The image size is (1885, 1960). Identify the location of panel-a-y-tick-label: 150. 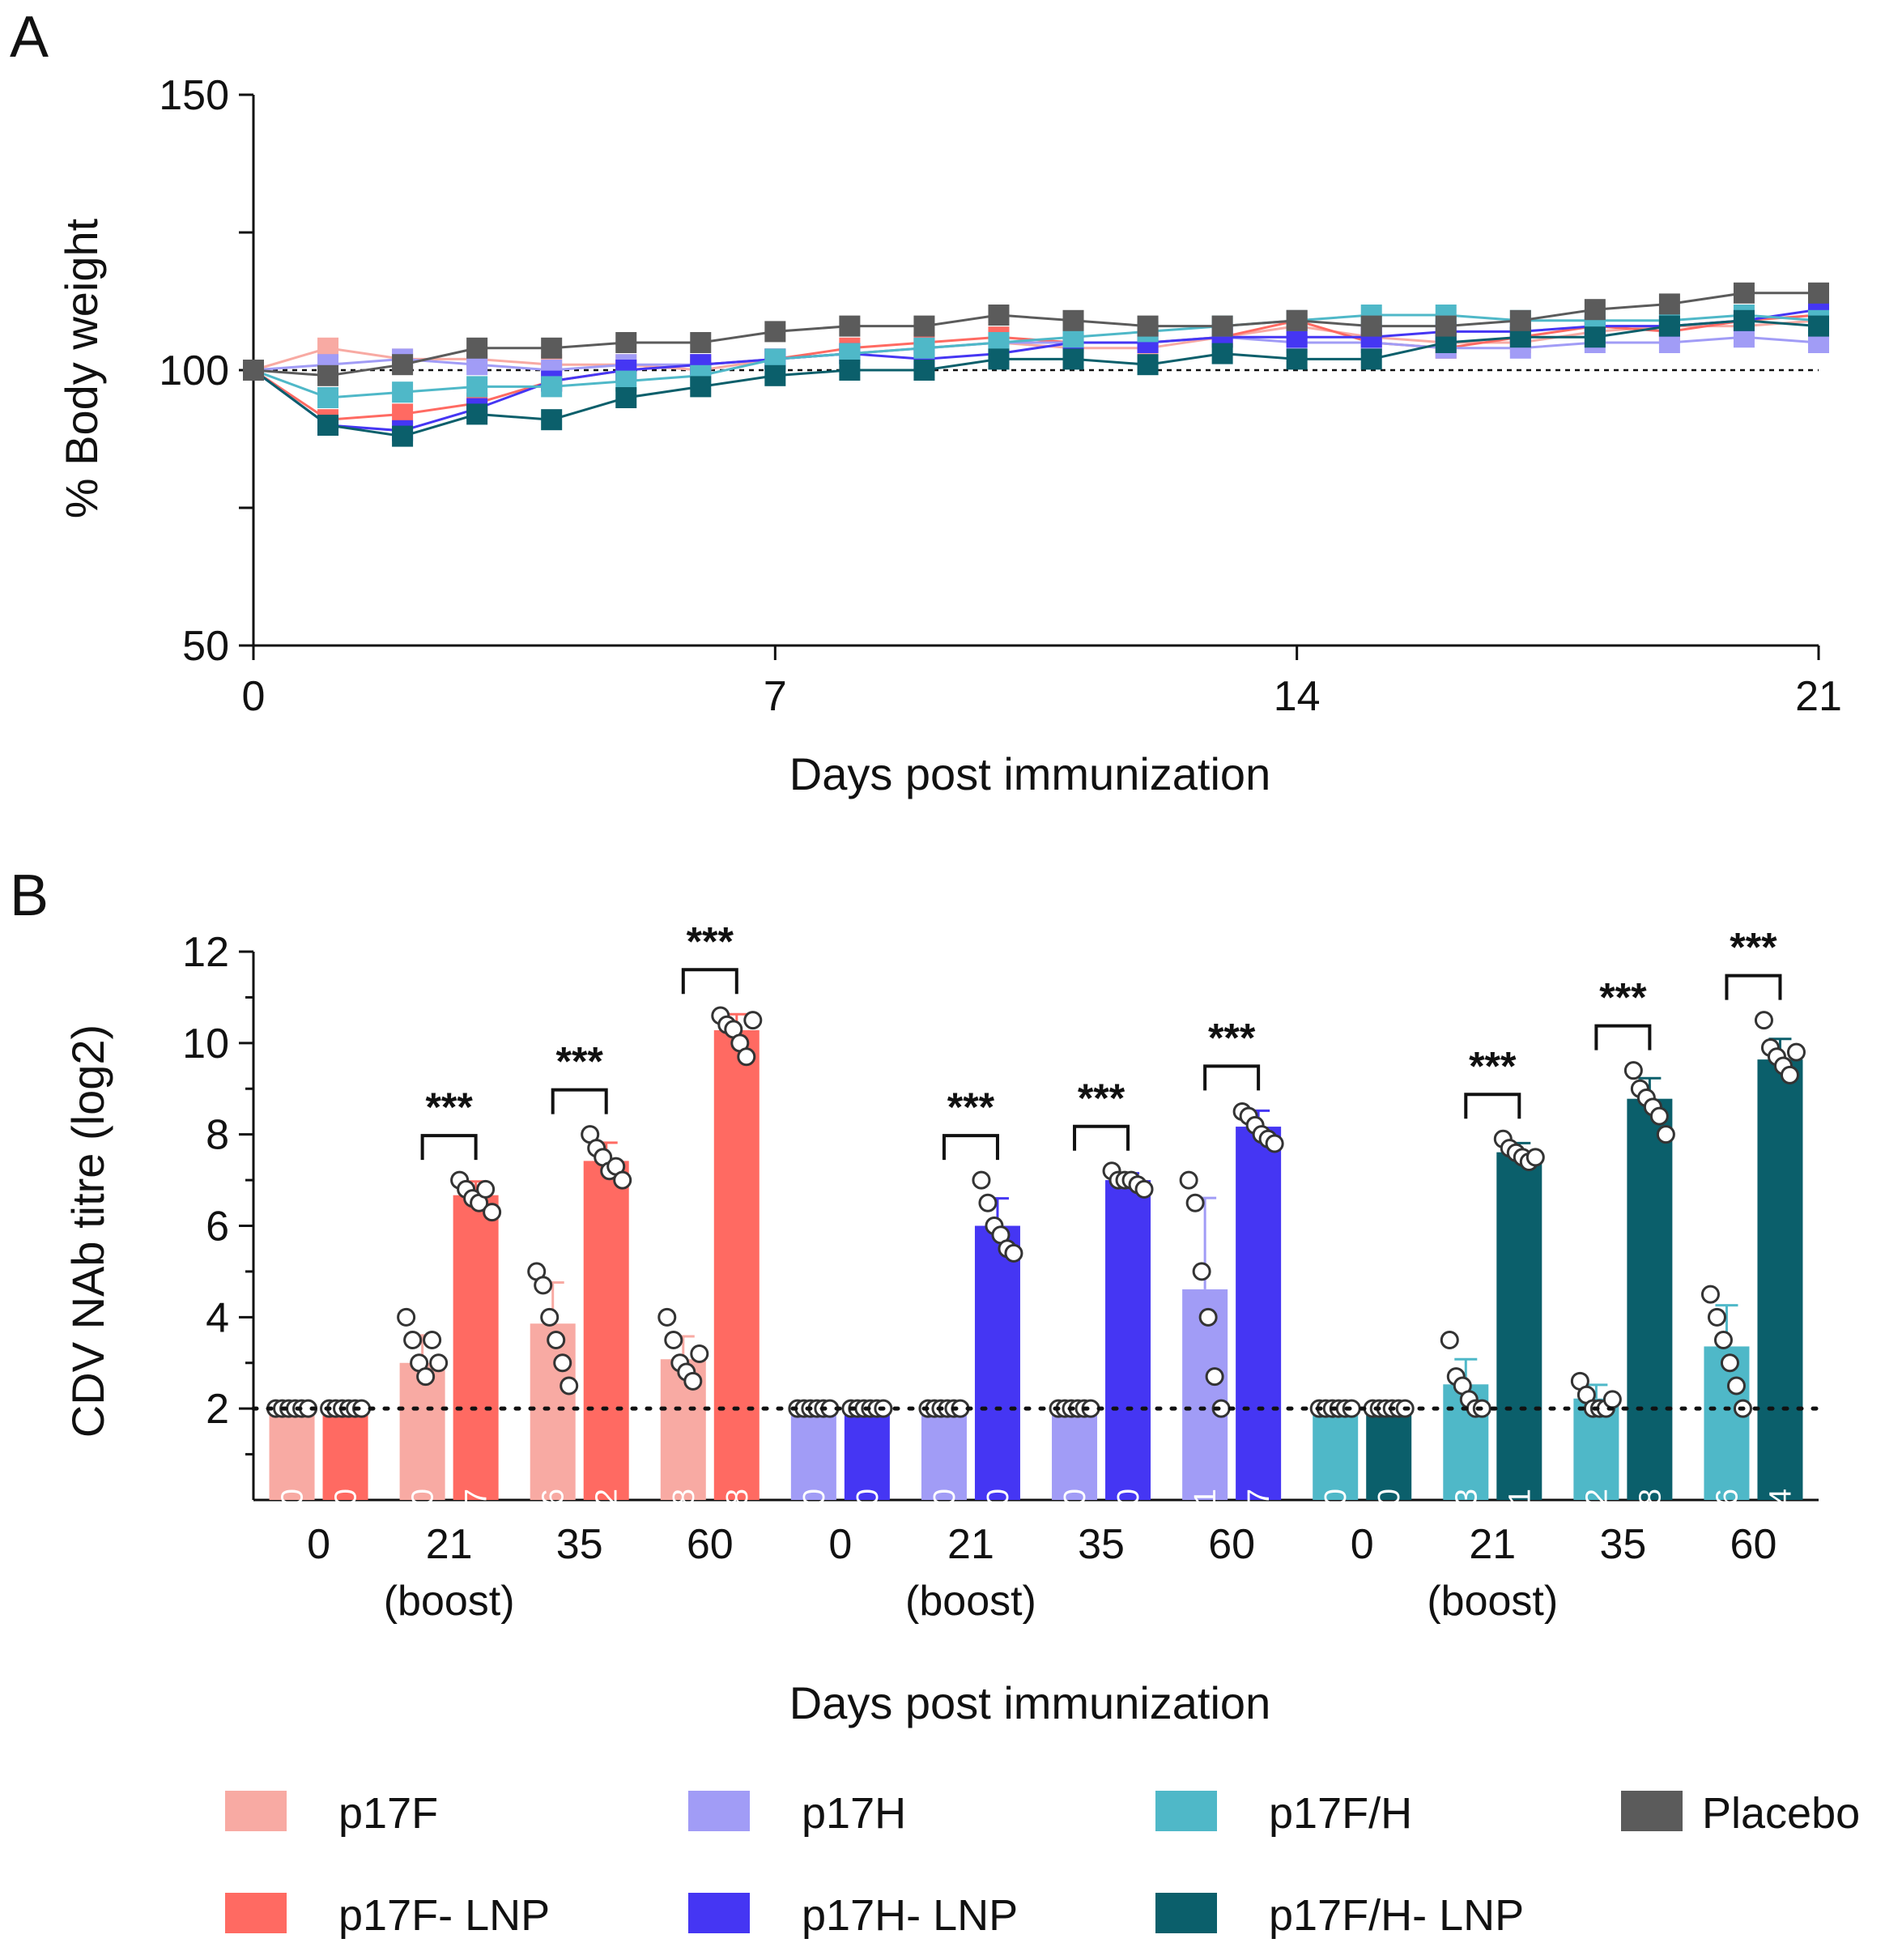
(194, 95).